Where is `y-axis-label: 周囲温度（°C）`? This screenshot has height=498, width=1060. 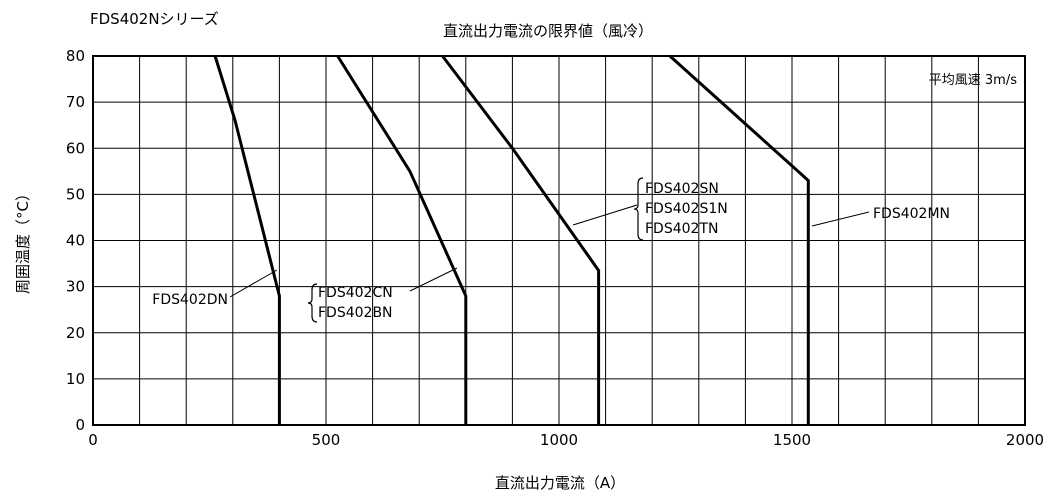
y-axis-label: 周囲温度（°C） is located at coordinates (23, 240).